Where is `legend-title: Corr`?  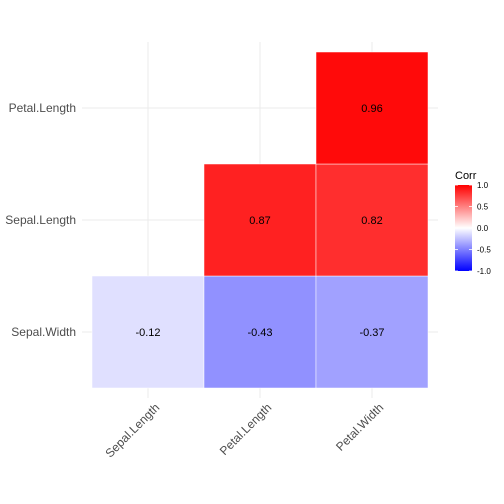
legend-title: Corr is located at coordinates (466, 176).